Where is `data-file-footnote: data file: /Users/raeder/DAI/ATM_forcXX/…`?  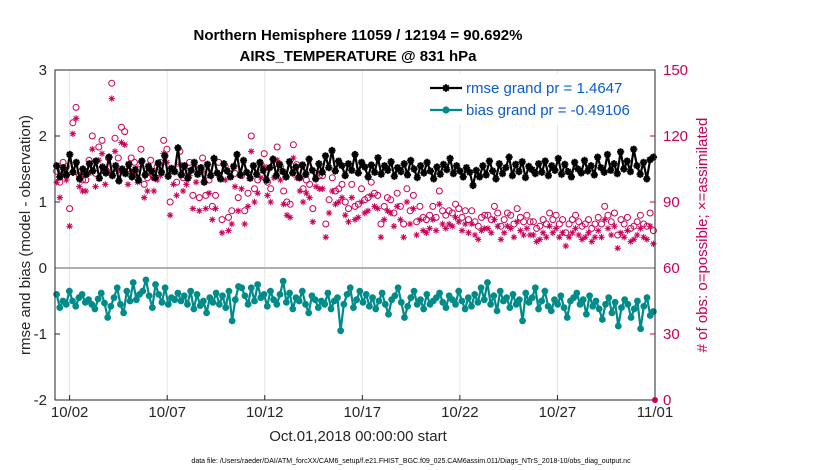
data-file-footnote: data file: /Users/raeder/DAI/ATM_forcXX/… is located at coordinates (411, 461).